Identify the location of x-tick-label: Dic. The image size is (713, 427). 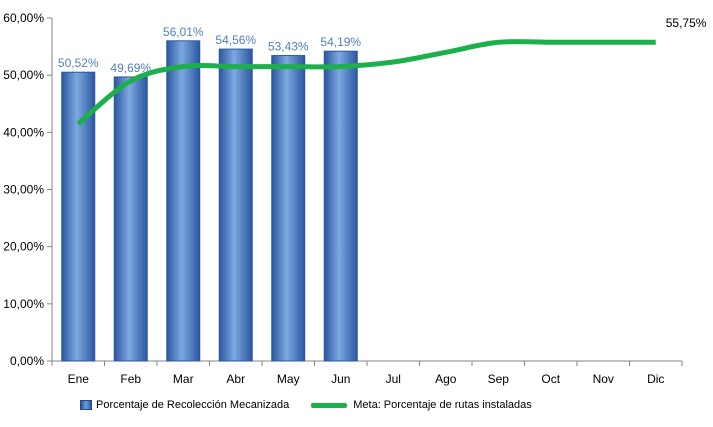
(655, 379).